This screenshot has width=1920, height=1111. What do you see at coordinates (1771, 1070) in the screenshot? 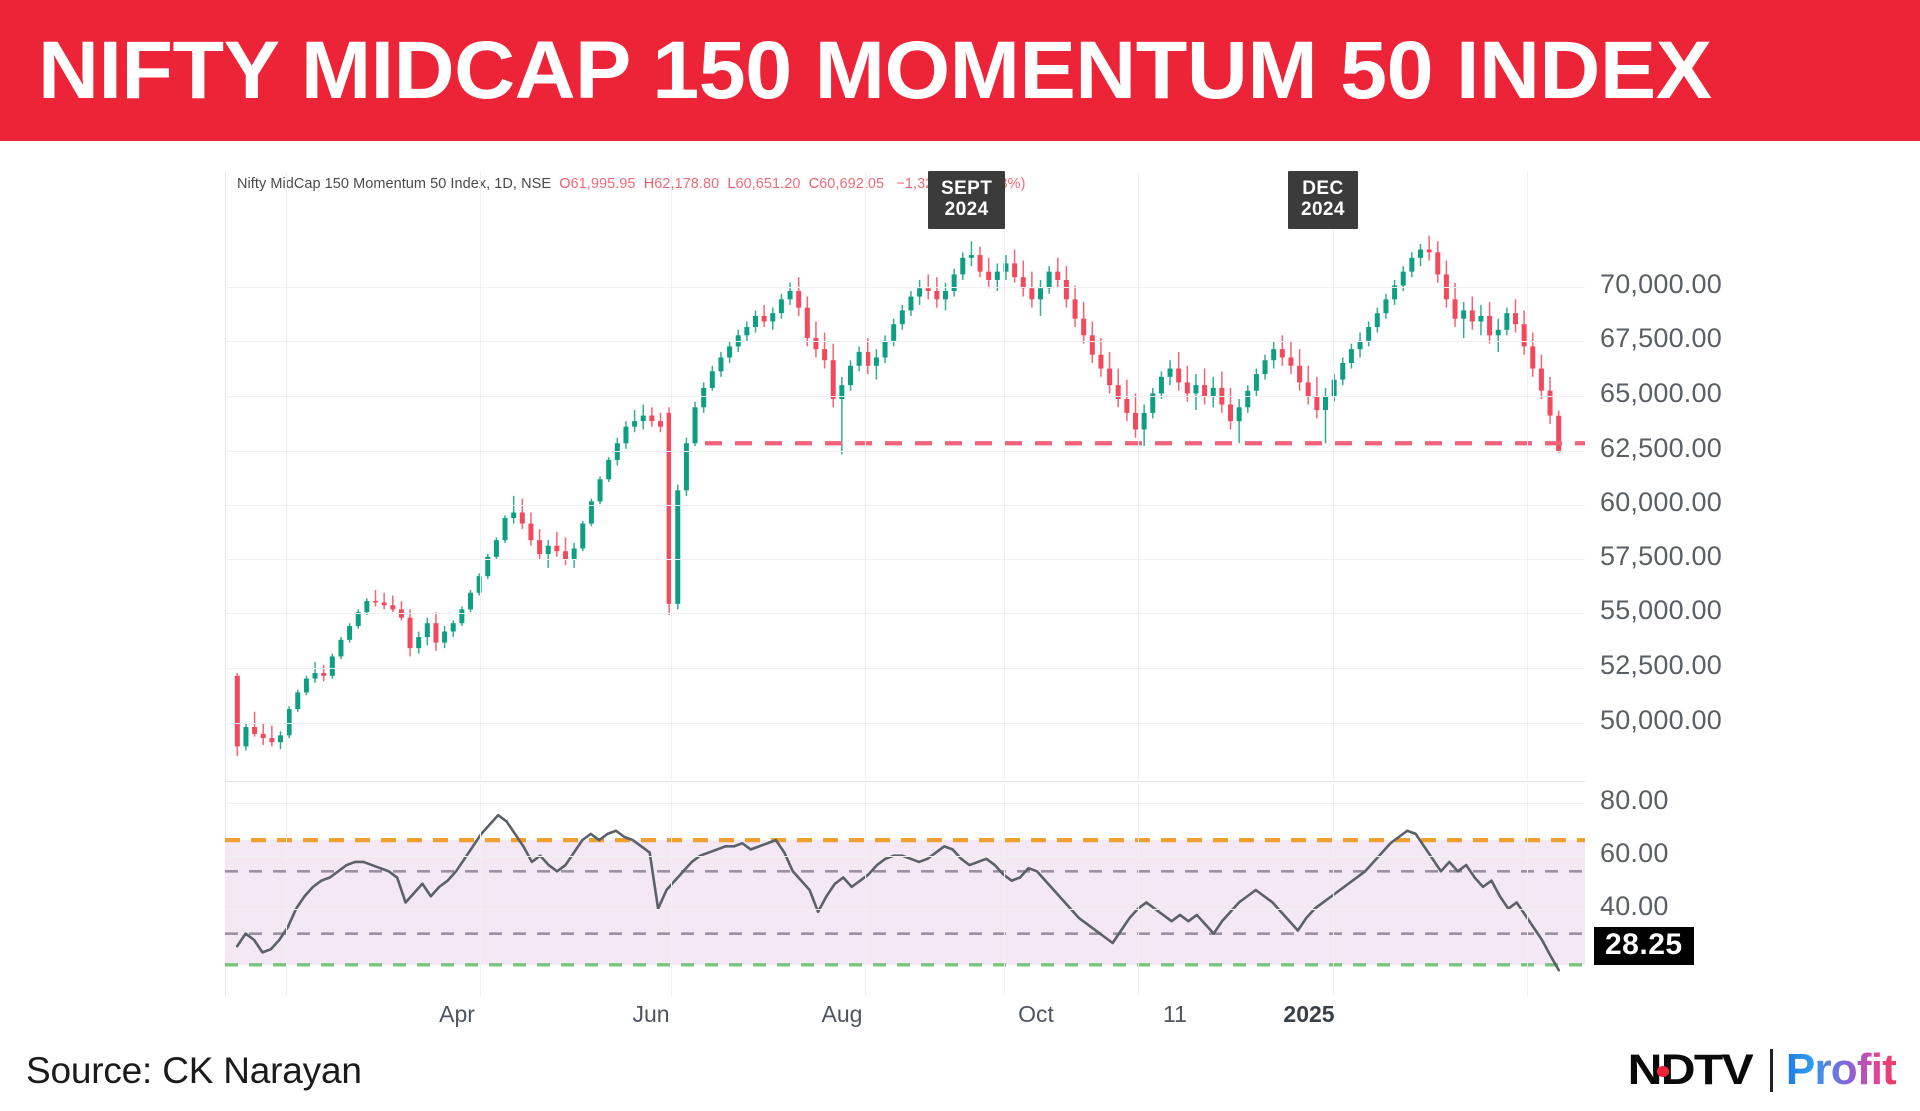
I see `logo-divider` at bounding box center [1771, 1070].